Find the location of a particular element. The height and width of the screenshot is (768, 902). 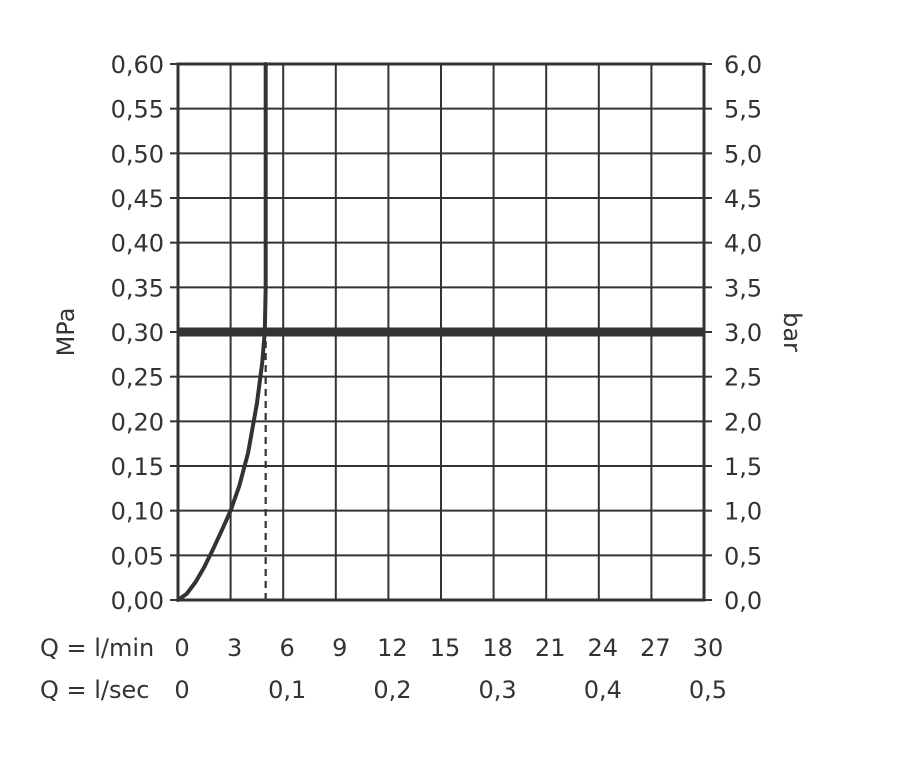

x-lsec-tick-label: 0,4 is located at coordinates (603, 690).